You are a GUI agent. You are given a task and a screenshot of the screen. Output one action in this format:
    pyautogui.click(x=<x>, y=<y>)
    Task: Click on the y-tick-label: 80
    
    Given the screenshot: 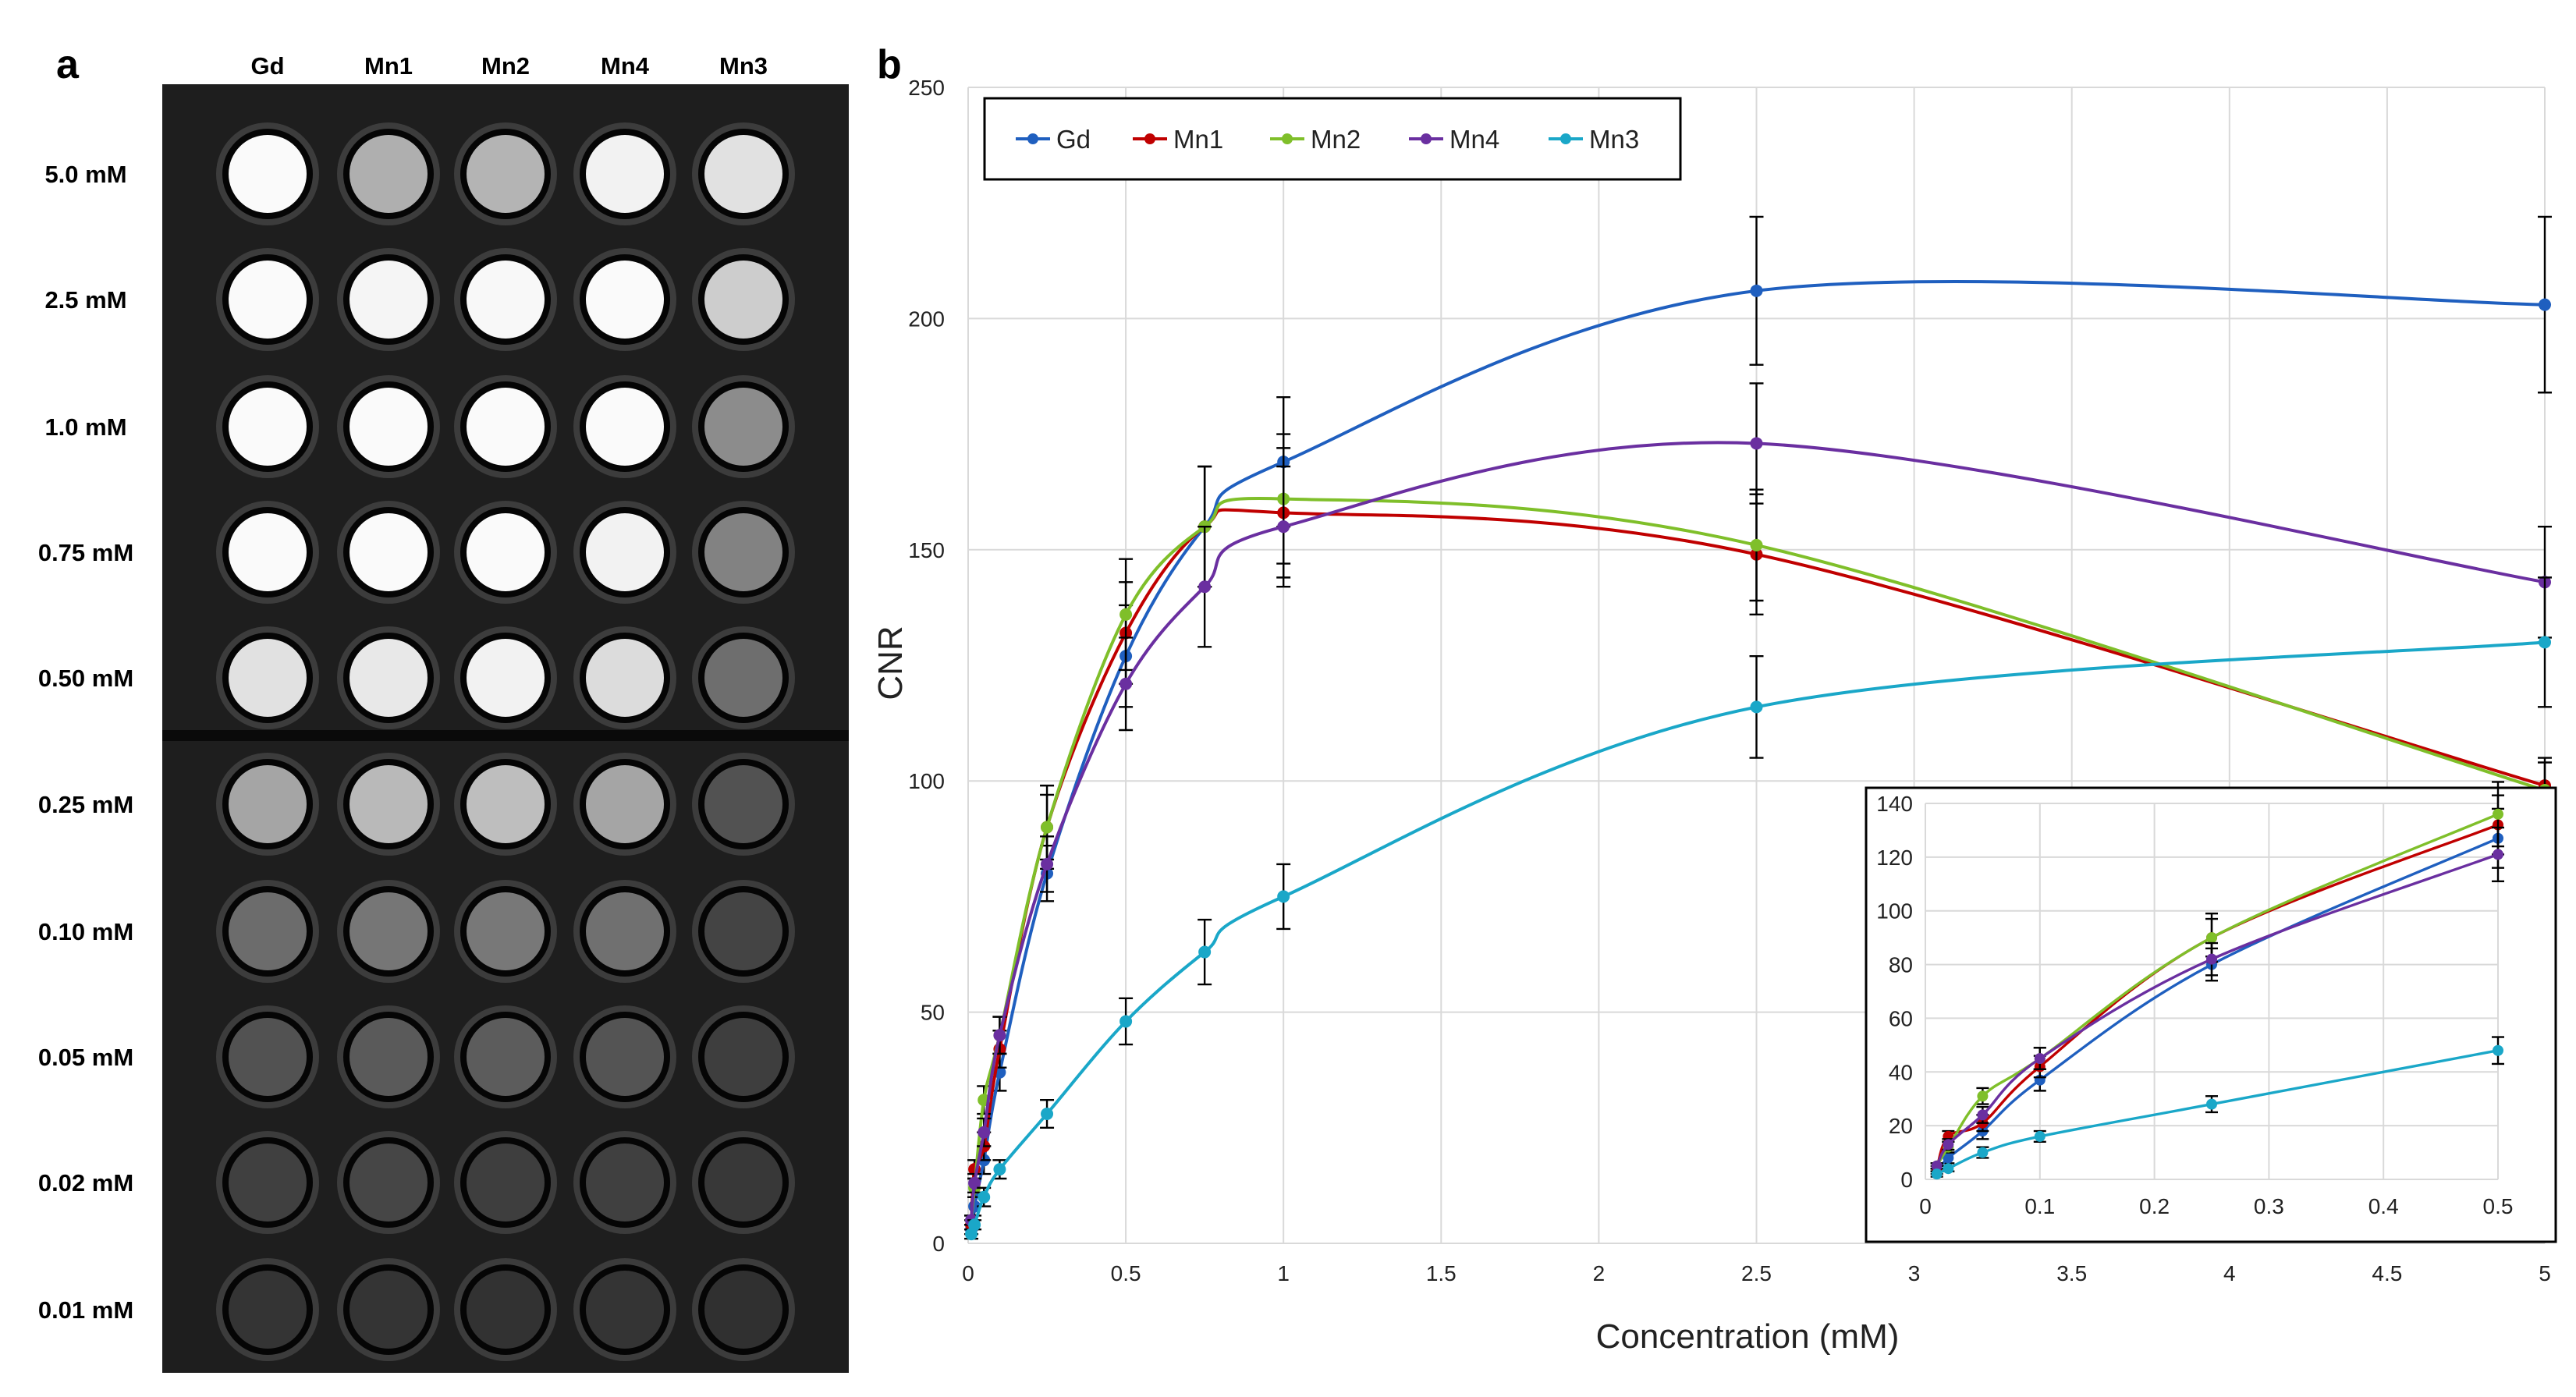 What is the action you would take?
    pyautogui.click(x=1901, y=965)
    